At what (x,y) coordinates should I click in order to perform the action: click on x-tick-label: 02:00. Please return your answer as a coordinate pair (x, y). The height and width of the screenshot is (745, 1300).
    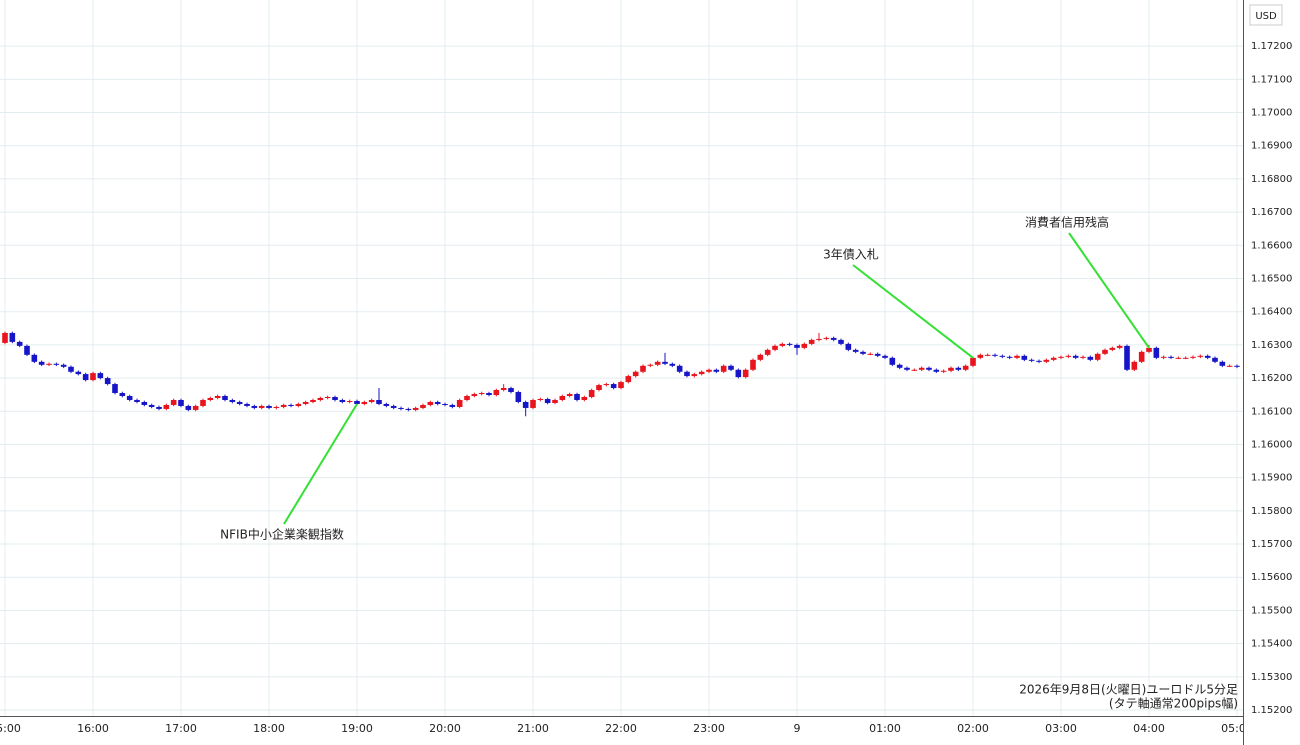
    Looking at the image, I should click on (973, 728).